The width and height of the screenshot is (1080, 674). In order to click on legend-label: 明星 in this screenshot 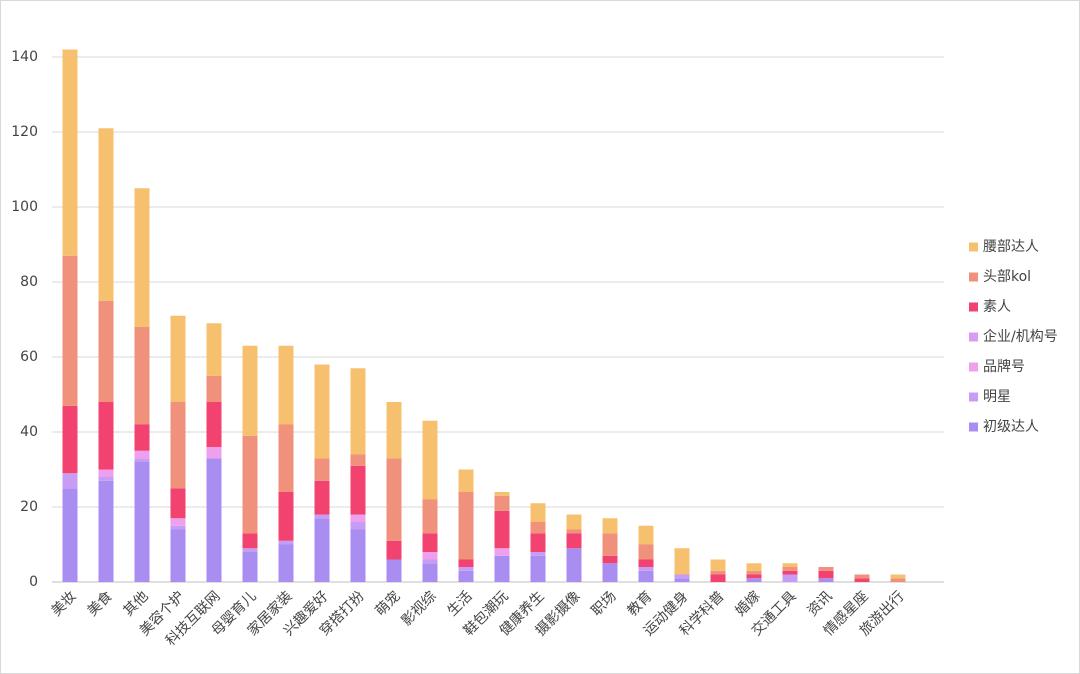, I will do `click(997, 397)`.